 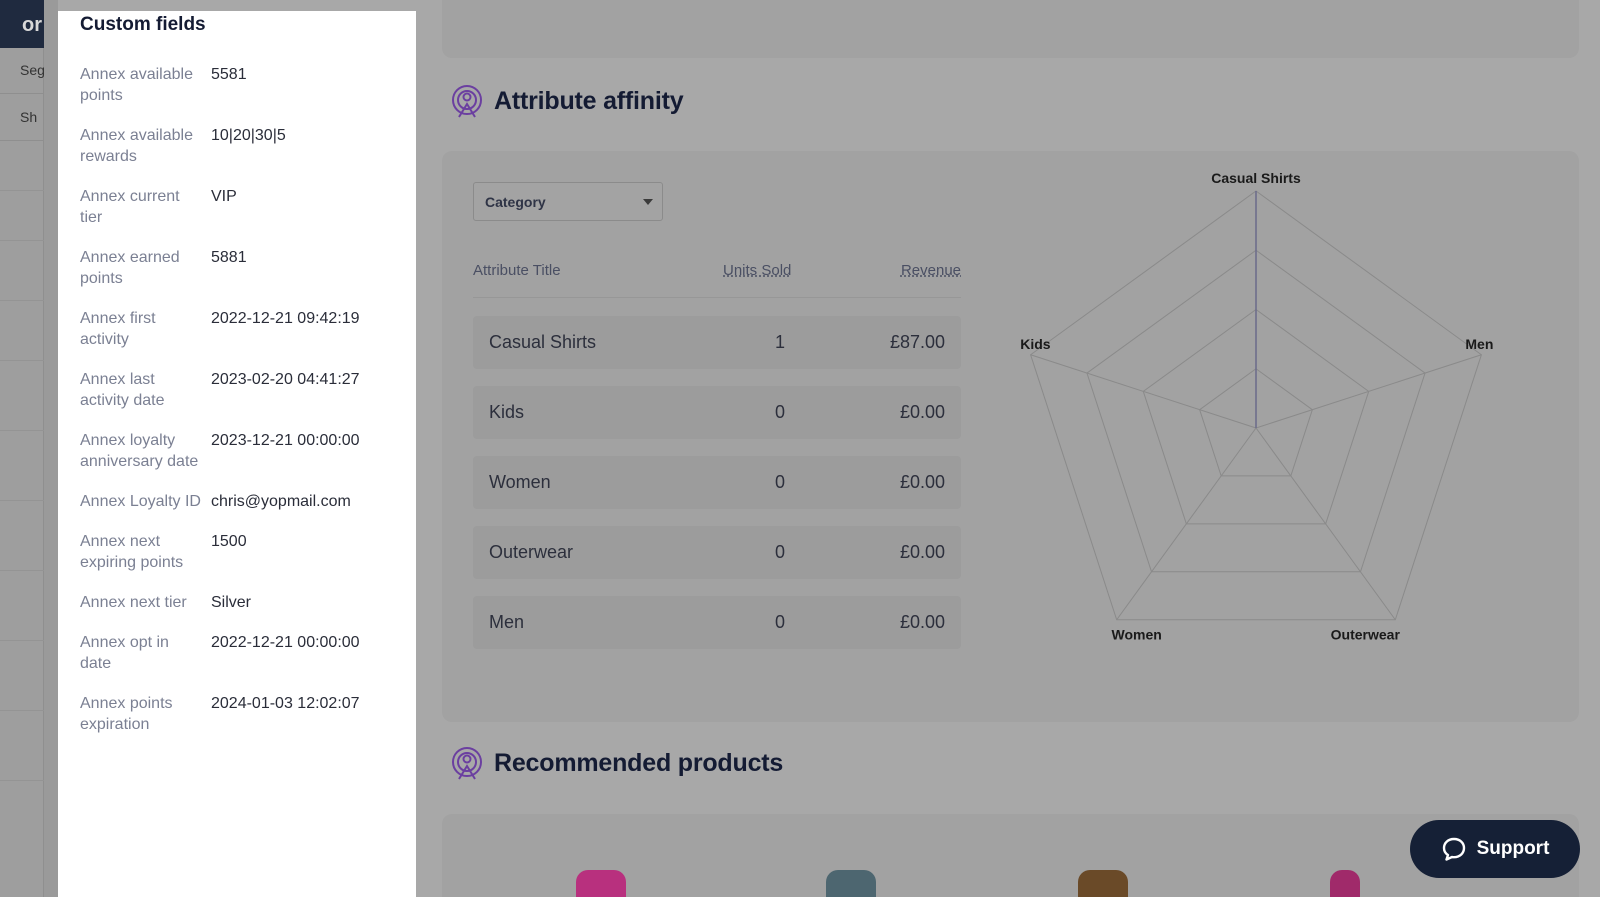 I want to click on custom-field-value: 5881, so click(x=229, y=257).